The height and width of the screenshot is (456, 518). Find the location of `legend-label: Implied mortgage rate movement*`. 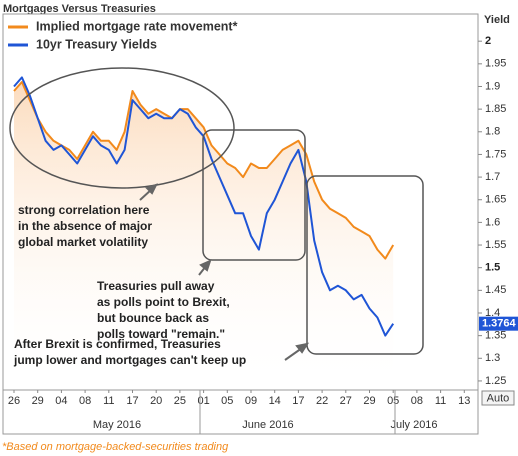

legend-label: Implied mortgage rate movement* is located at coordinates (137, 26).